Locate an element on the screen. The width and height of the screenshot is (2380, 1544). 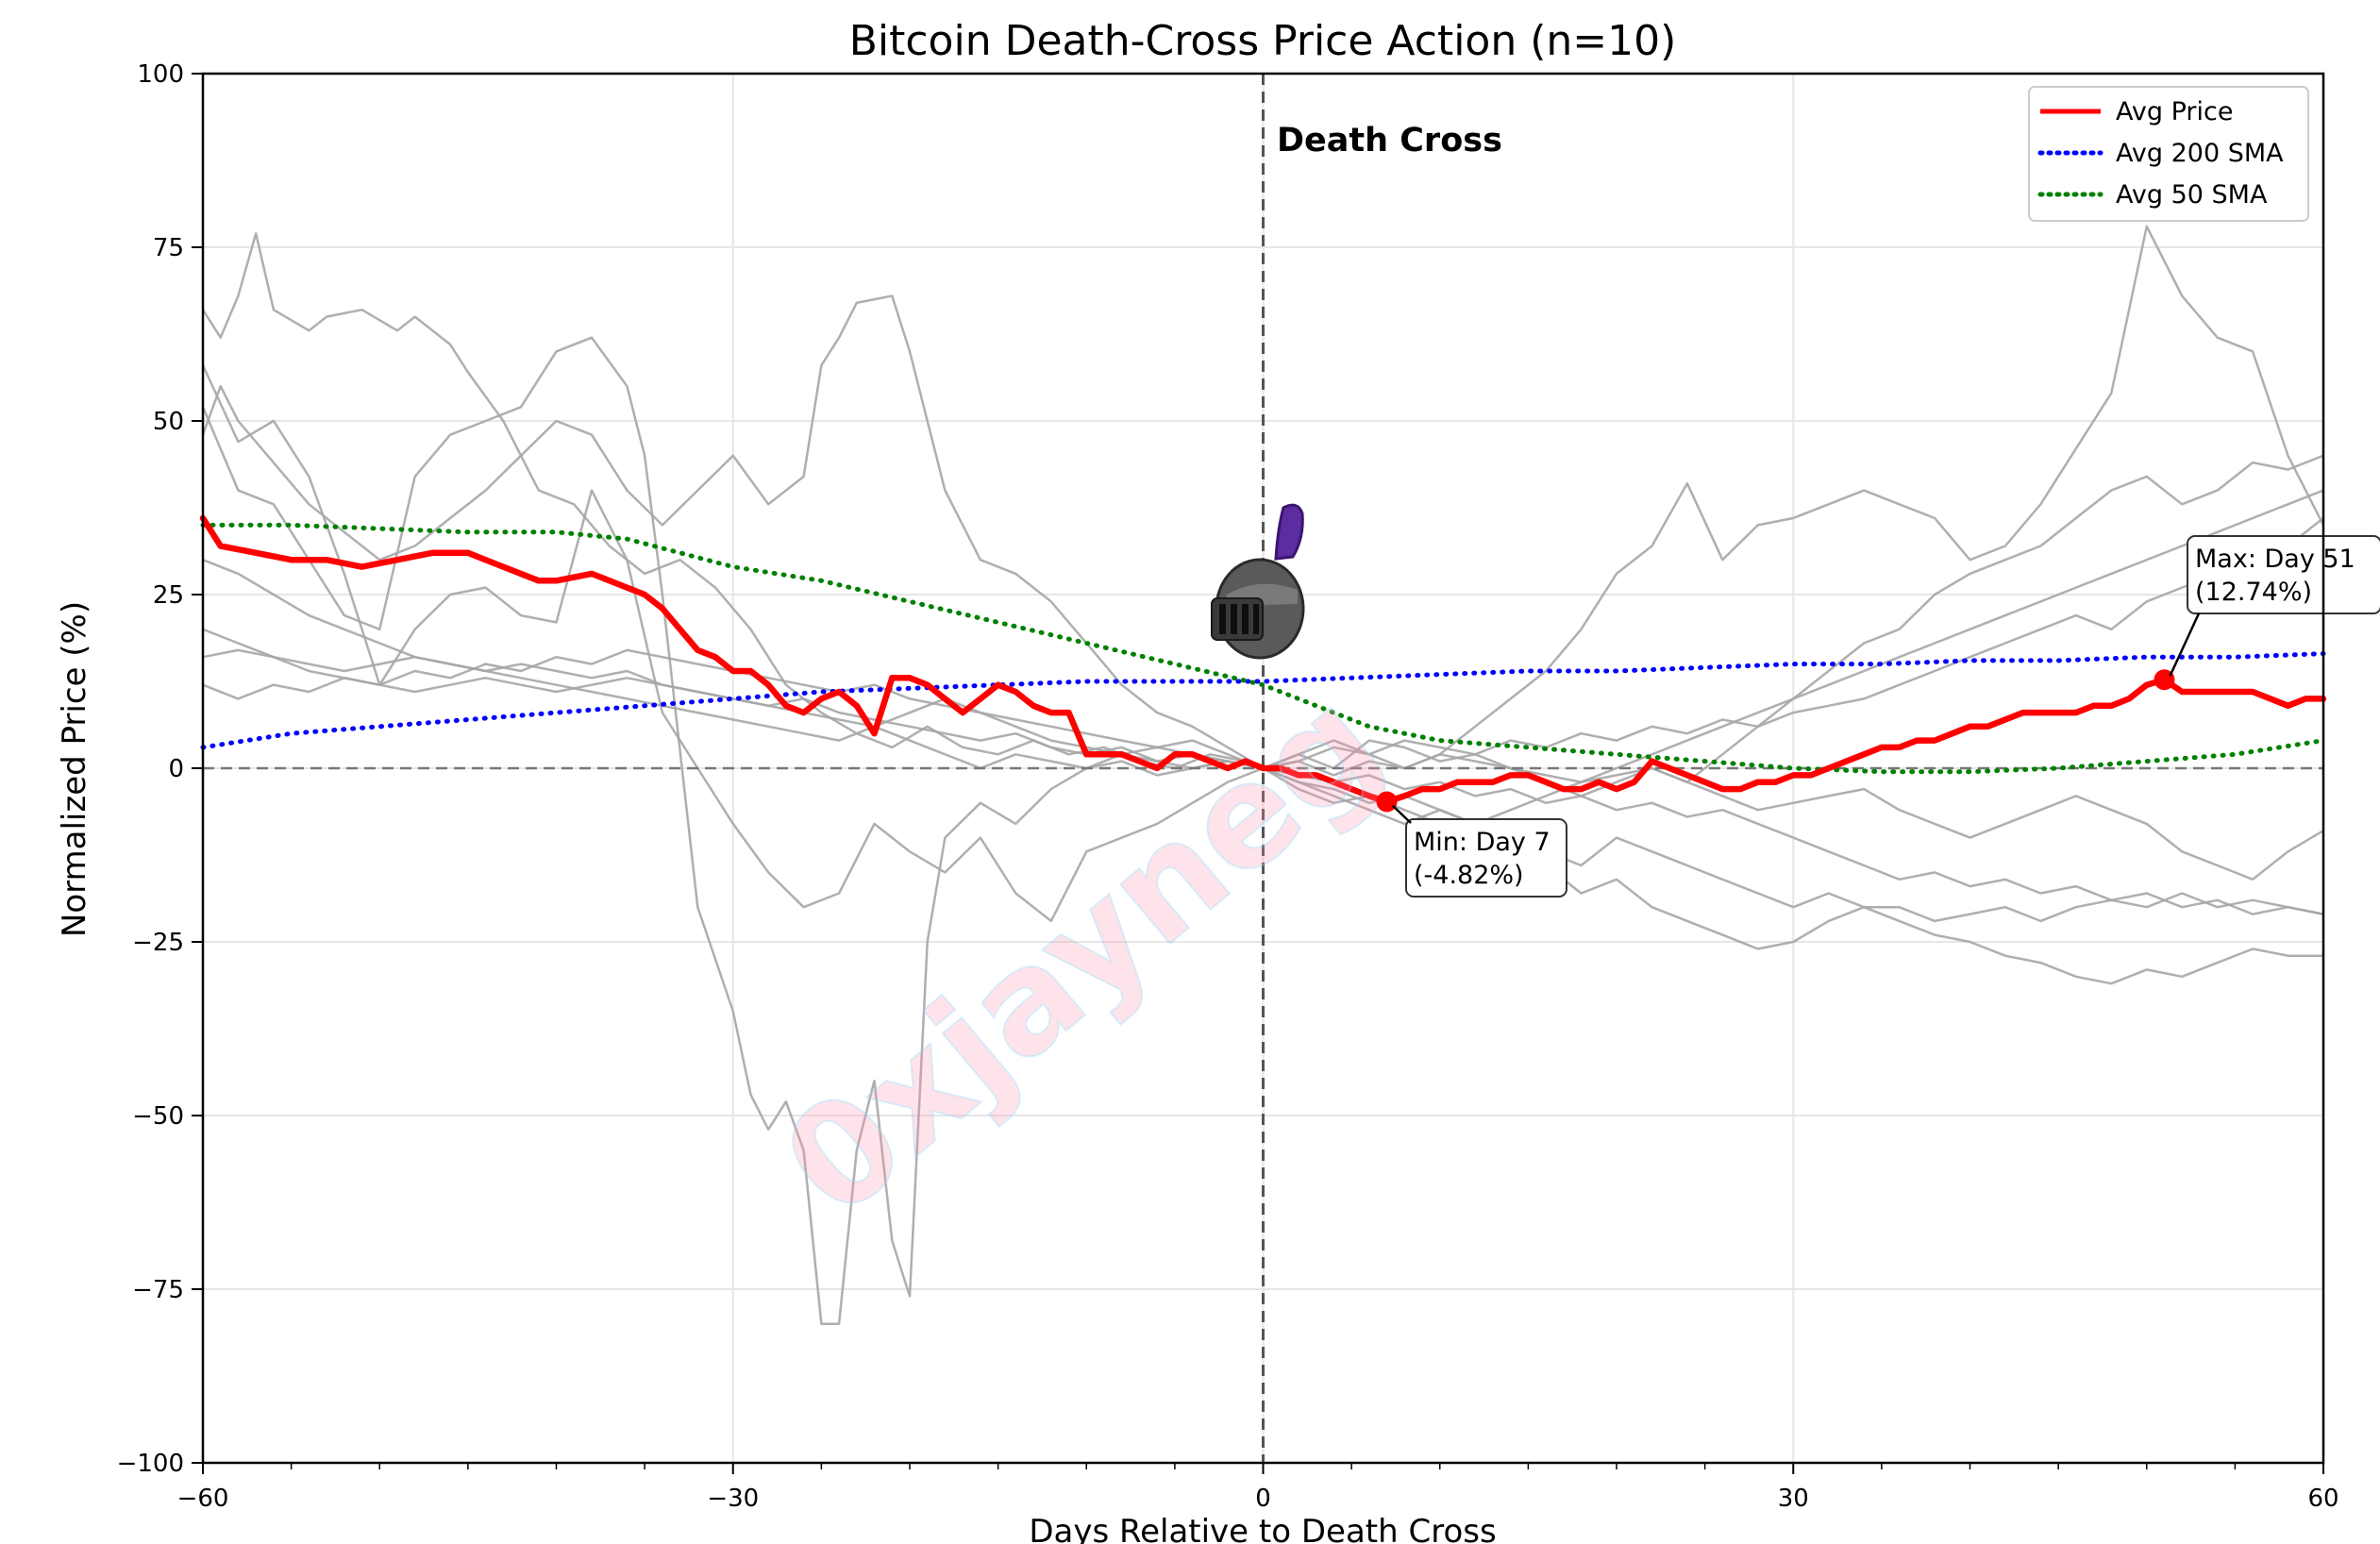
y-tick-label: 25 is located at coordinates (168, 595).